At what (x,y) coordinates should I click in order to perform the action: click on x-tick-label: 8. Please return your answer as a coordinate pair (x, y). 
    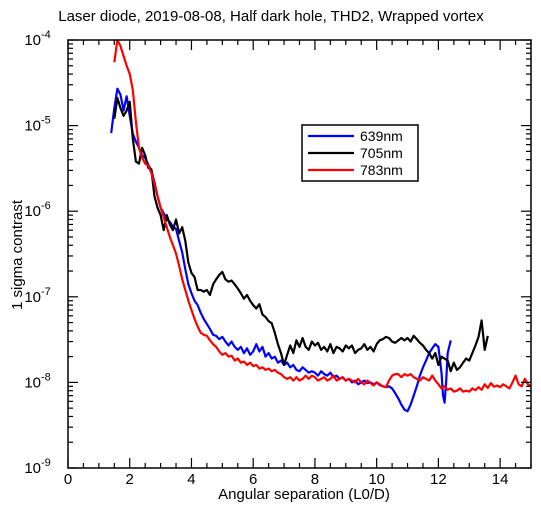
    Looking at the image, I should click on (315, 479).